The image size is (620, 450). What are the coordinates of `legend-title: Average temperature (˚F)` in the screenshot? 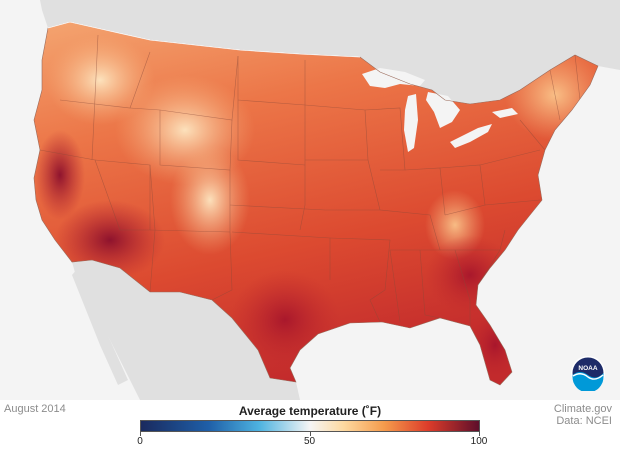 It's located at (310, 411).